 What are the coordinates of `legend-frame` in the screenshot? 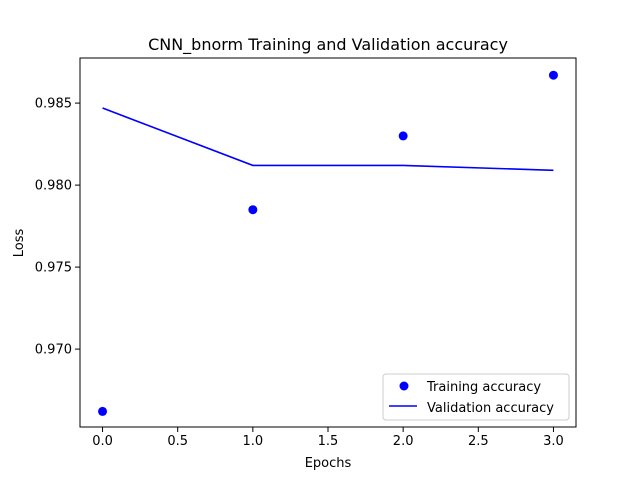 It's located at (476, 397).